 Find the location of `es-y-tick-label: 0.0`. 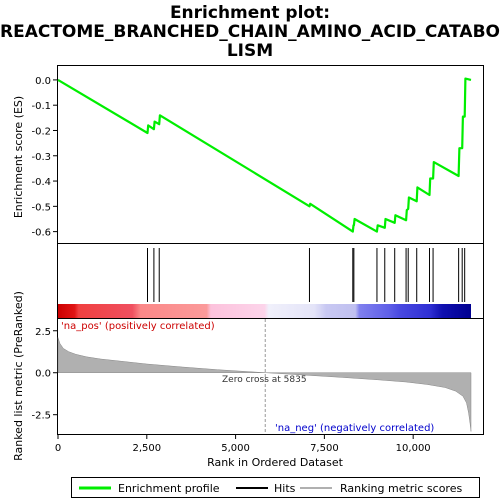

es-y-tick-label: 0.0 is located at coordinates (43, 81).